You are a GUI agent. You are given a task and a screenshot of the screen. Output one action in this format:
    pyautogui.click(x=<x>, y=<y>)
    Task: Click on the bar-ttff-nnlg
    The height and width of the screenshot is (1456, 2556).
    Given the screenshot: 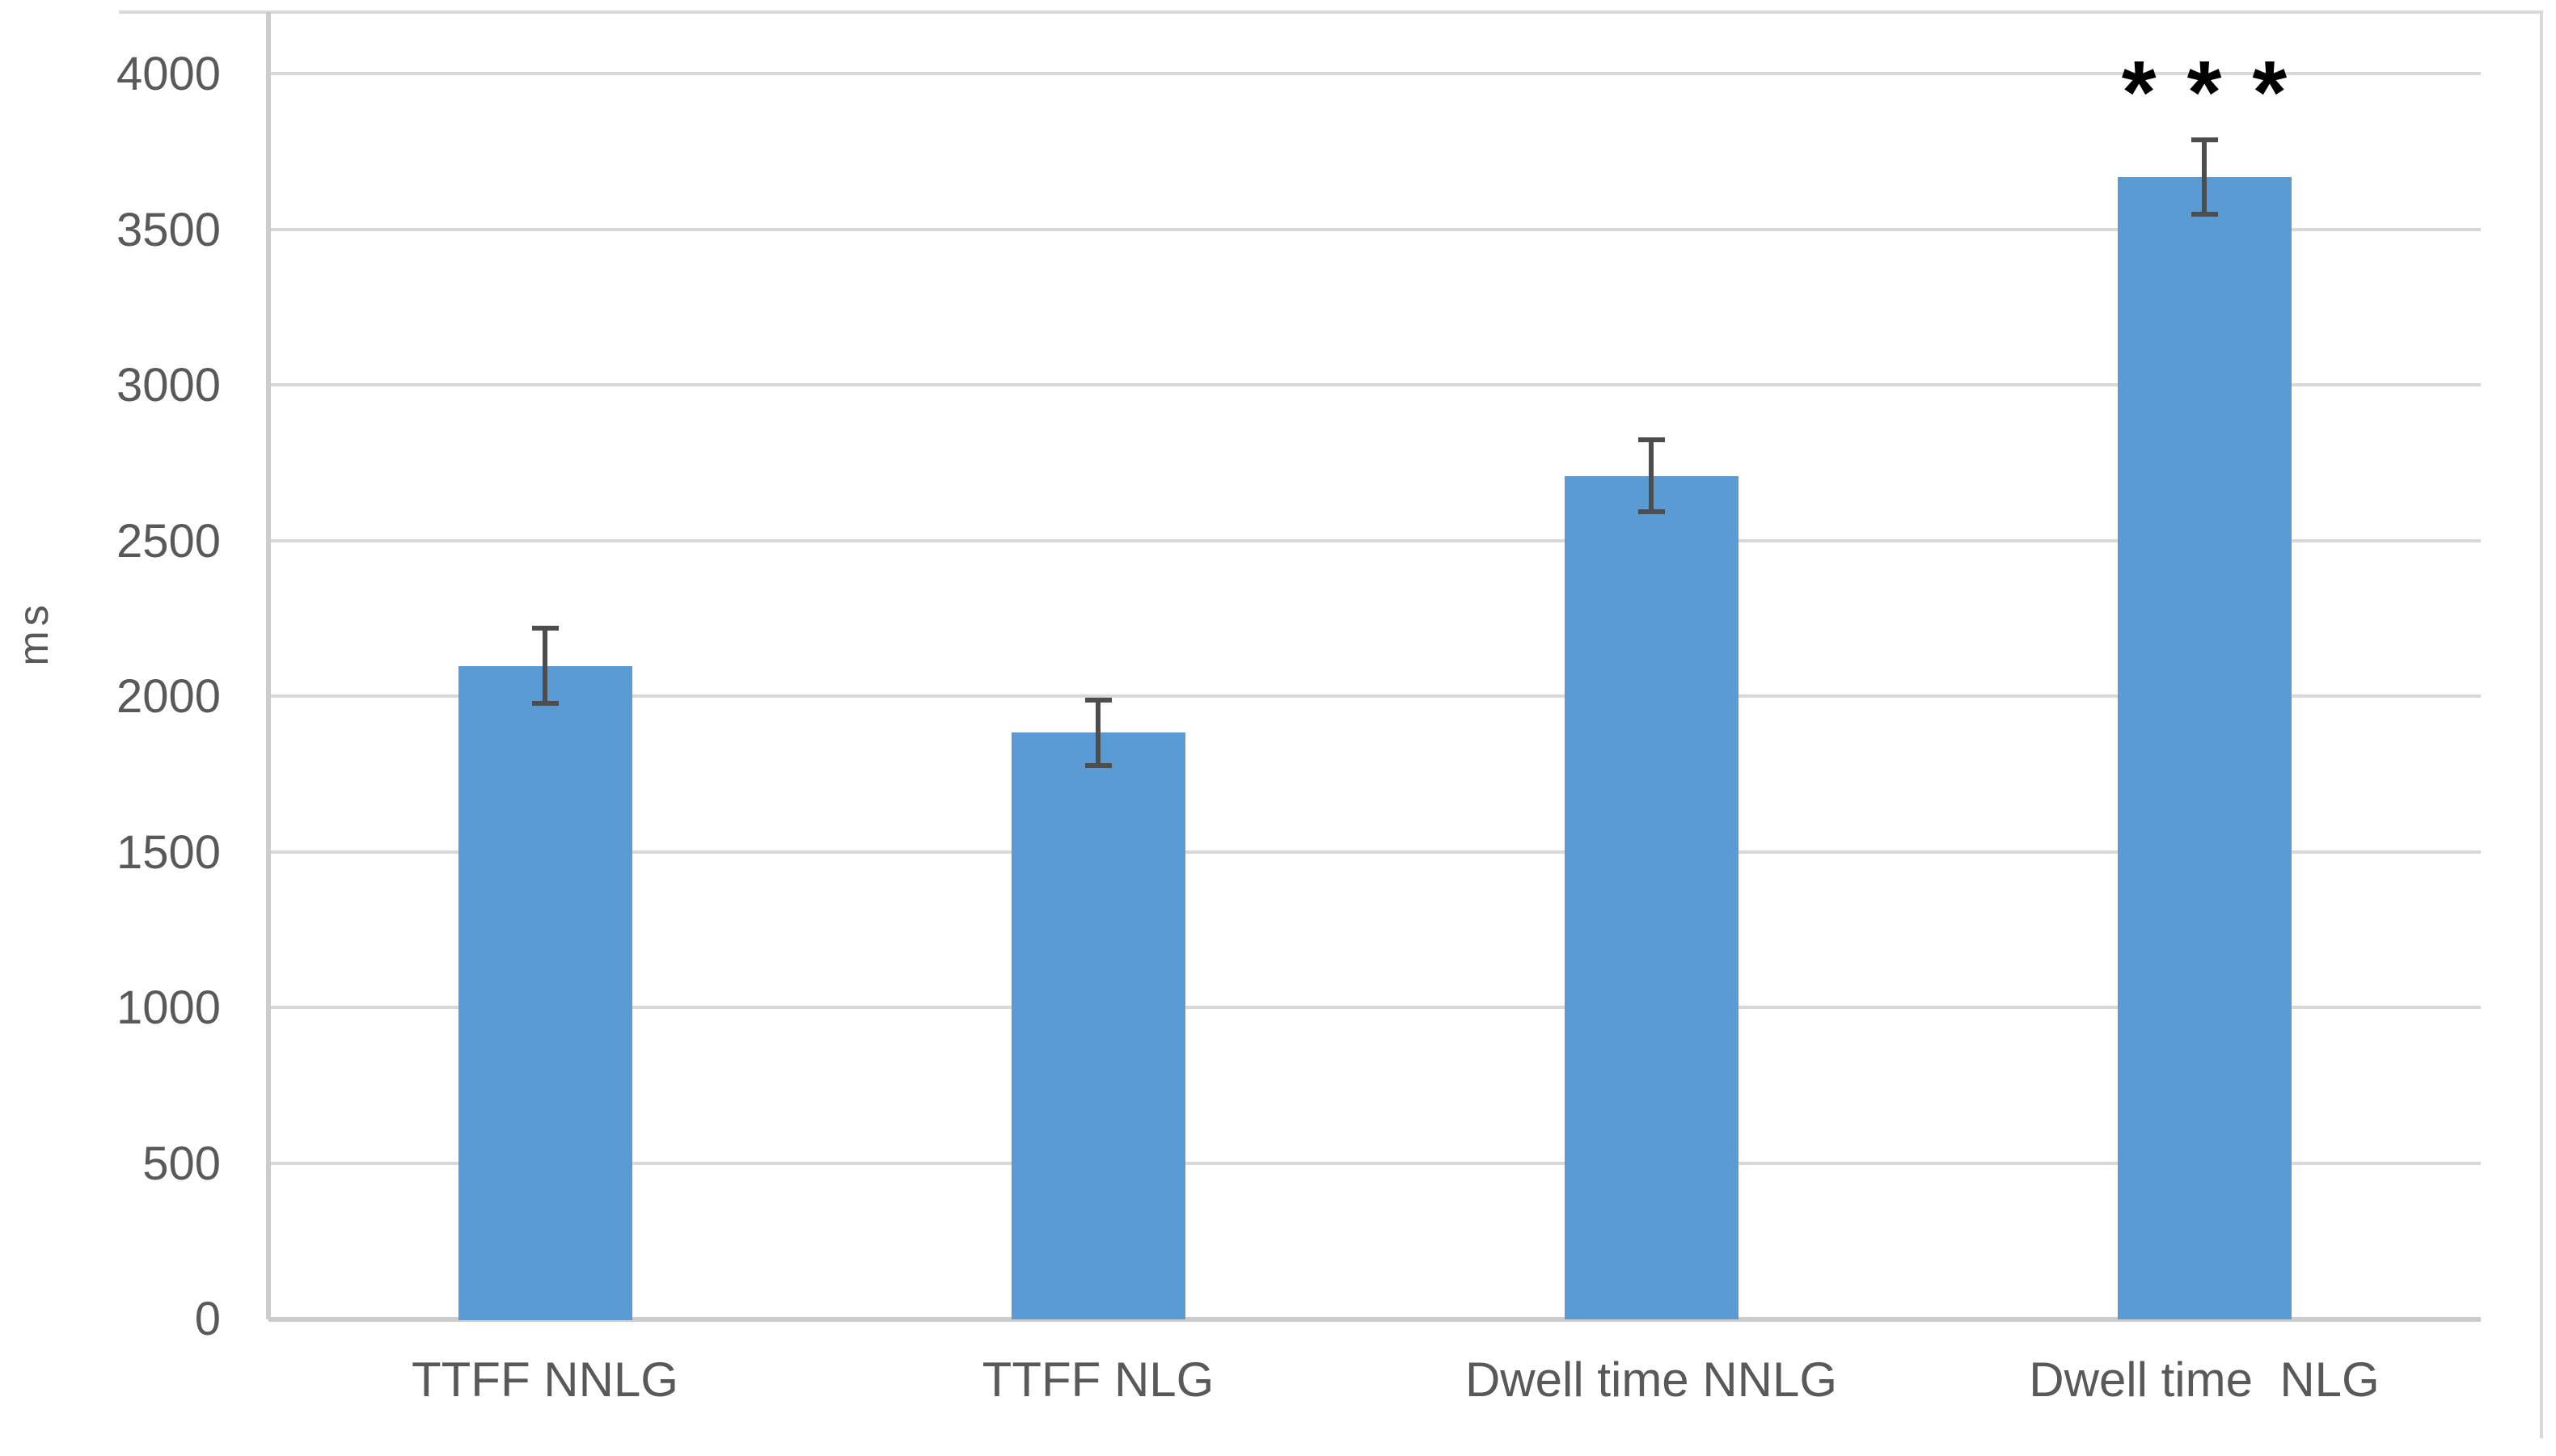 What is the action you would take?
    pyautogui.click(x=545, y=993)
    